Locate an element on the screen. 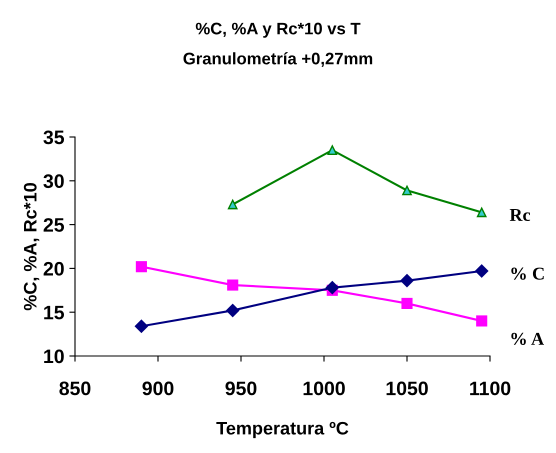 The image size is (556, 453). x-tick-label: 950 is located at coordinates (240, 389).